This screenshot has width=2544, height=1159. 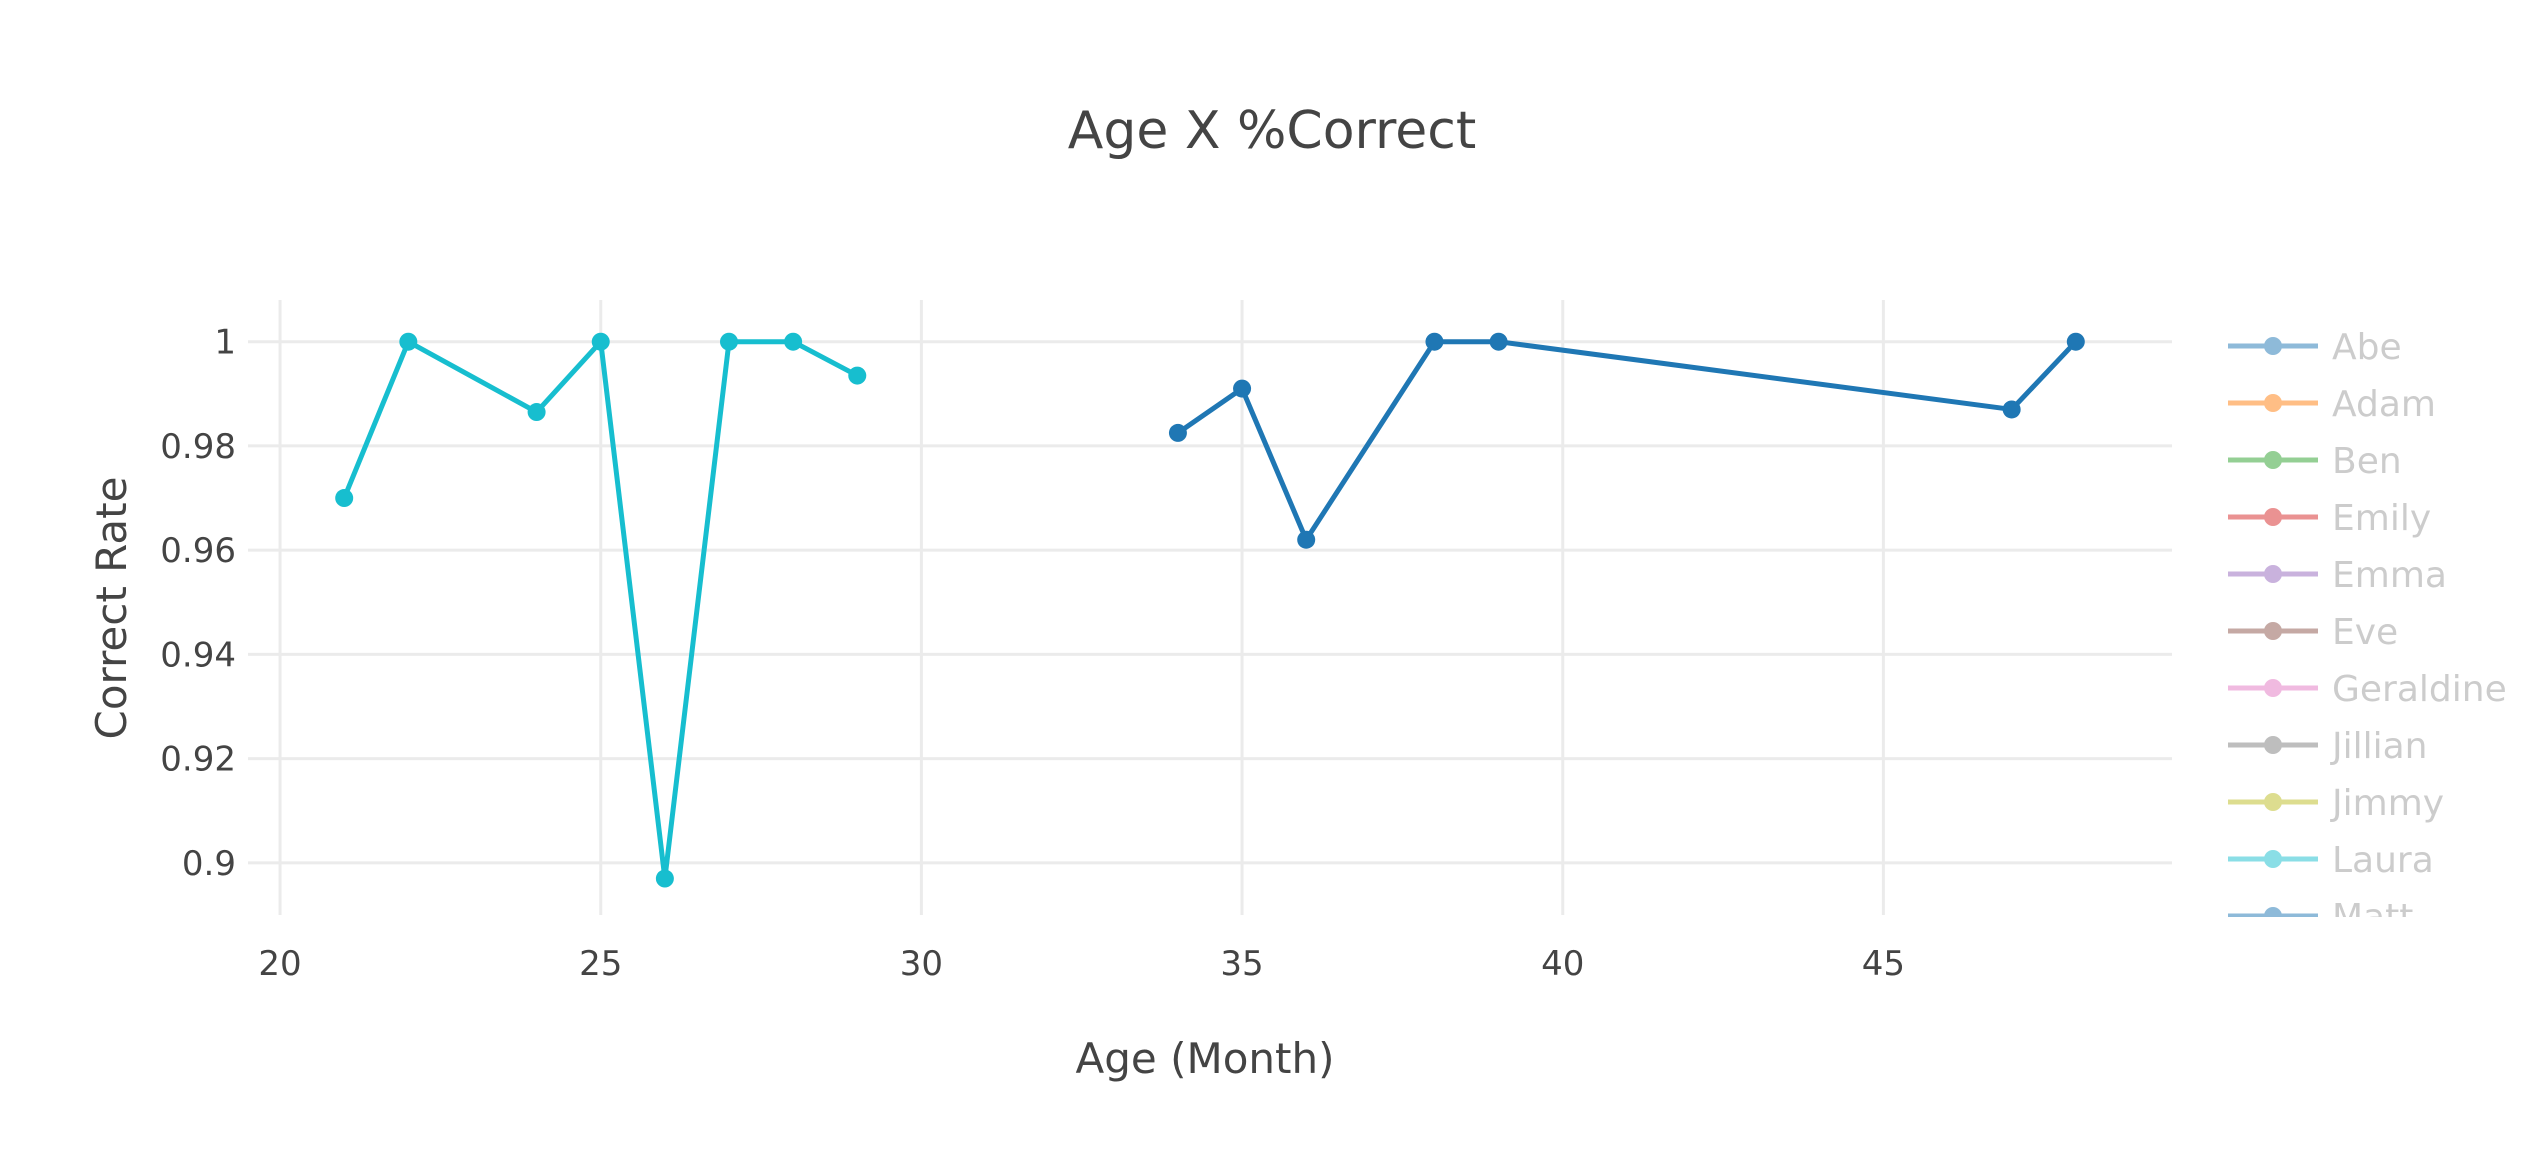 What do you see at coordinates (2389, 575) in the screenshot?
I see `legend-label: Emma` at bounding box center [2389, 575].